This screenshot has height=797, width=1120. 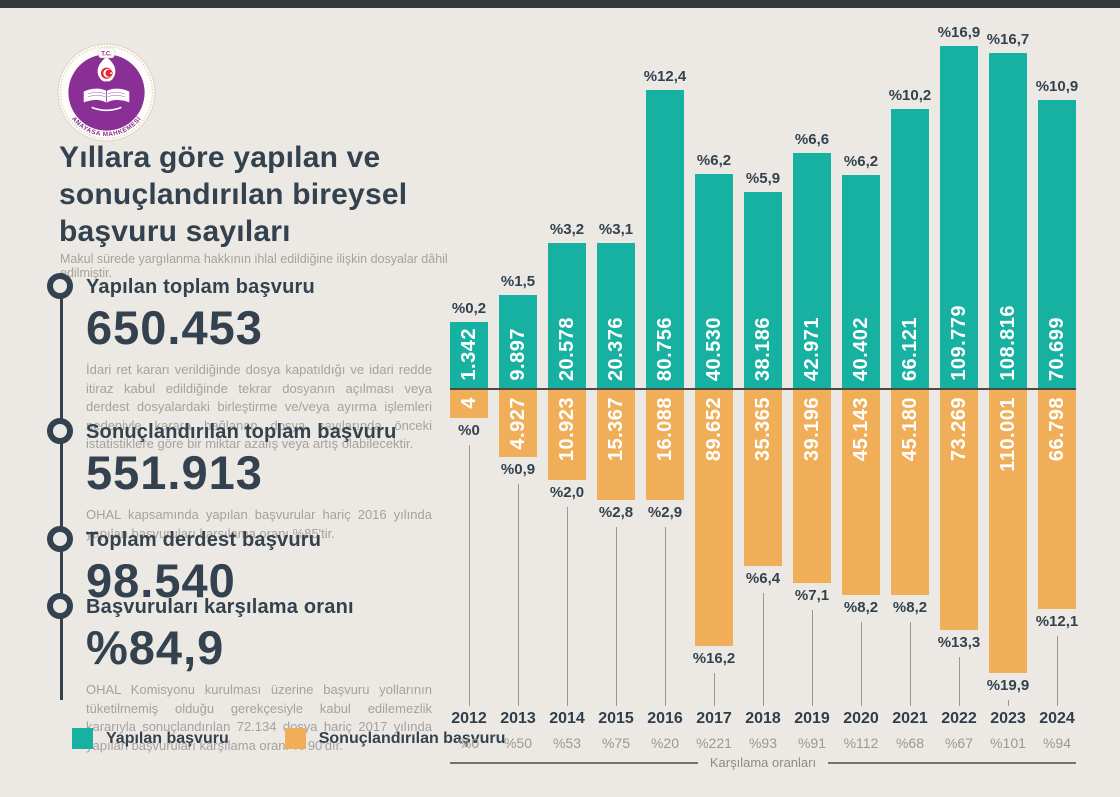 I want to click on made-value-label: 109.779, so click(x=958, y=343).